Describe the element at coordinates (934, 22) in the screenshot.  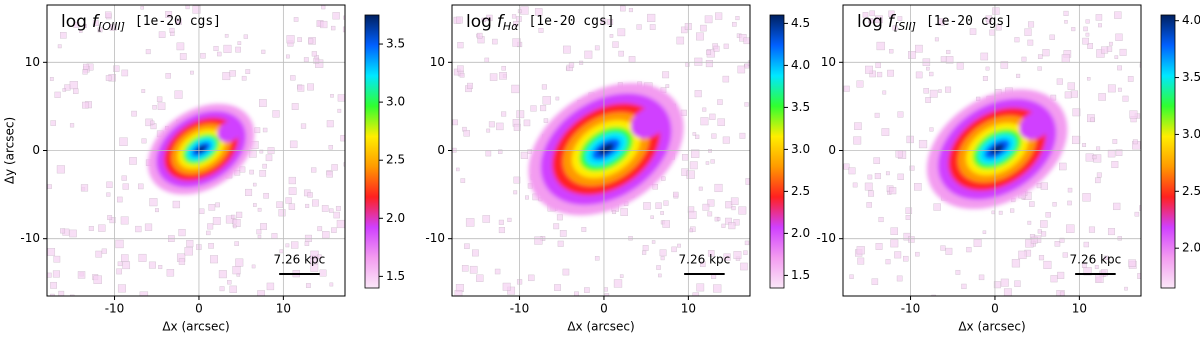
I see `panel-title: log f[SII] [1e-20 cgs]` at that location.